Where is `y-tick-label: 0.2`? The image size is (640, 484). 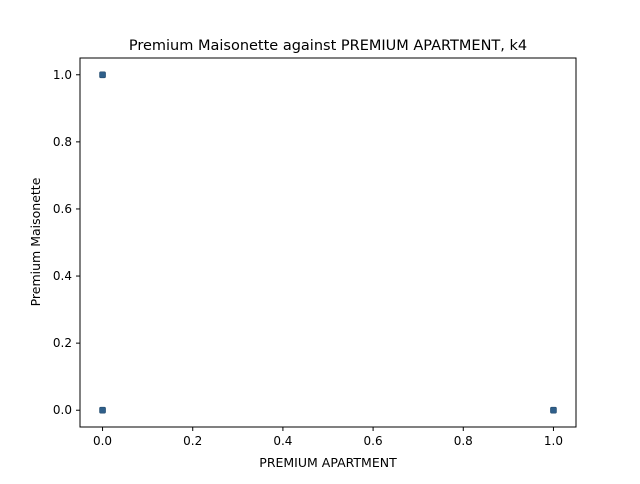 y-tick-label: 0.2 is located at coordinates (62, 343).